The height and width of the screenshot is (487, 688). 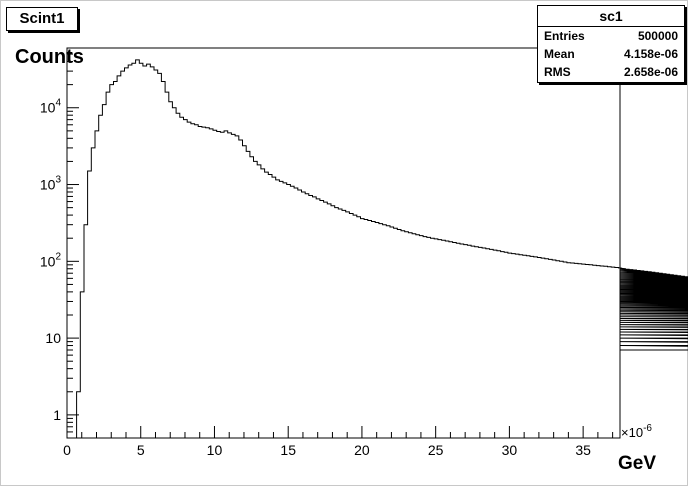 What do you see at coordinates (583, 450) in the screenshot?
I see `x-tick-label: 35` at bounding box center [583, 450].